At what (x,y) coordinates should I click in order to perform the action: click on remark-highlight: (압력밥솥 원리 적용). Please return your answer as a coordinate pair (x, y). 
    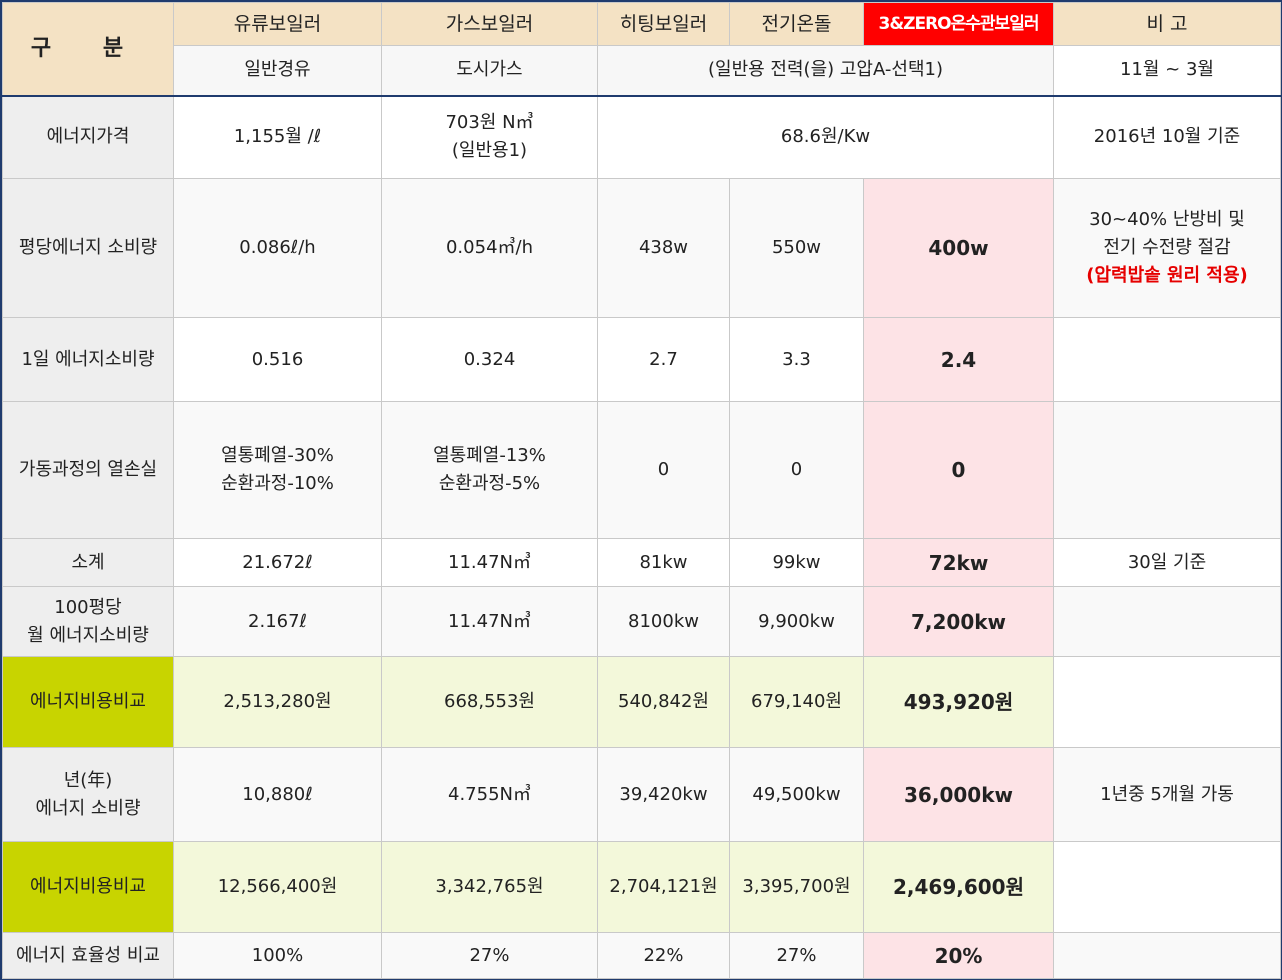
    Looking at the image, I should click on (1167, 275).